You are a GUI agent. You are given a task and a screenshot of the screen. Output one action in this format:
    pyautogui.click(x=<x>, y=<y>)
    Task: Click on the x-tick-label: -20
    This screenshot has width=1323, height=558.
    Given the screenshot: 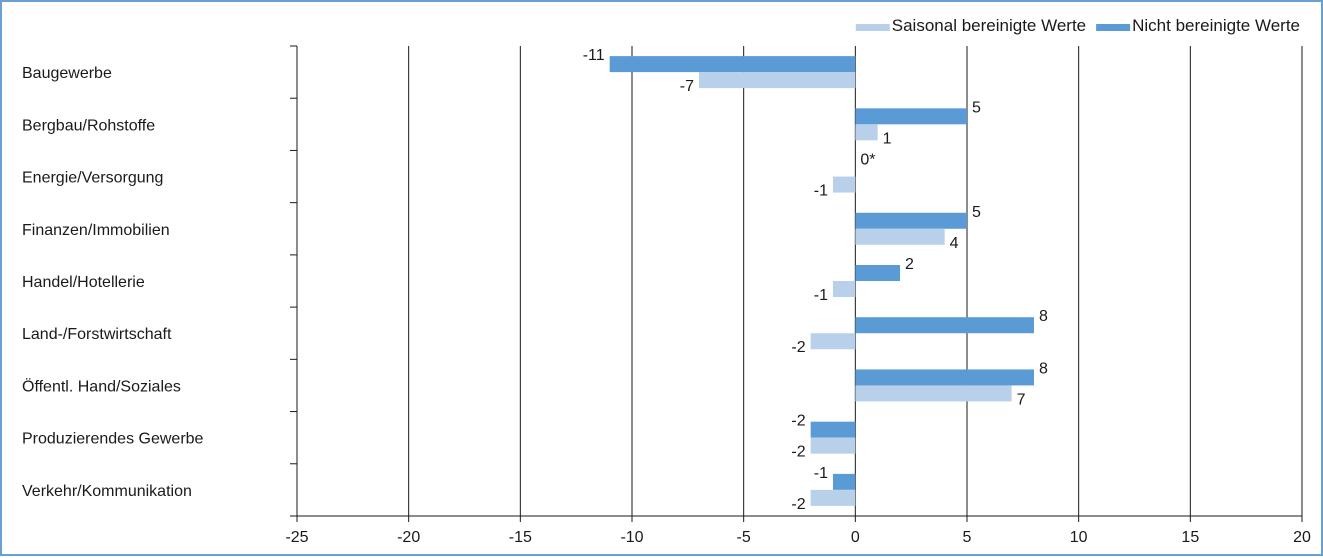 What is the action you would take?
    pyautogui.click(x=408, y=537)
    